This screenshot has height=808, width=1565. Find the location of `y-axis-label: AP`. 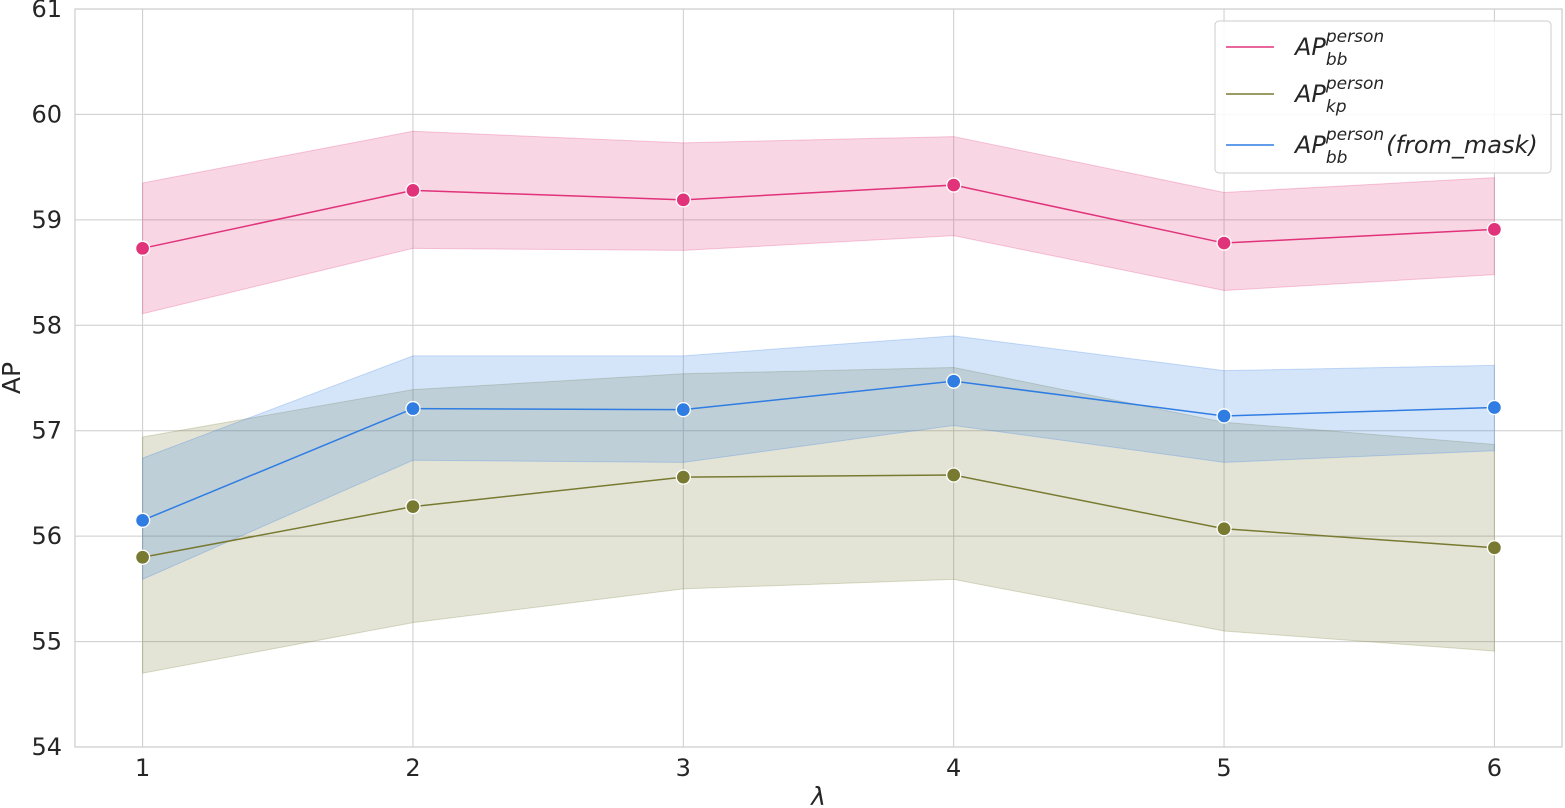

y-axis-label: AP is located at coordinates (13, 378).